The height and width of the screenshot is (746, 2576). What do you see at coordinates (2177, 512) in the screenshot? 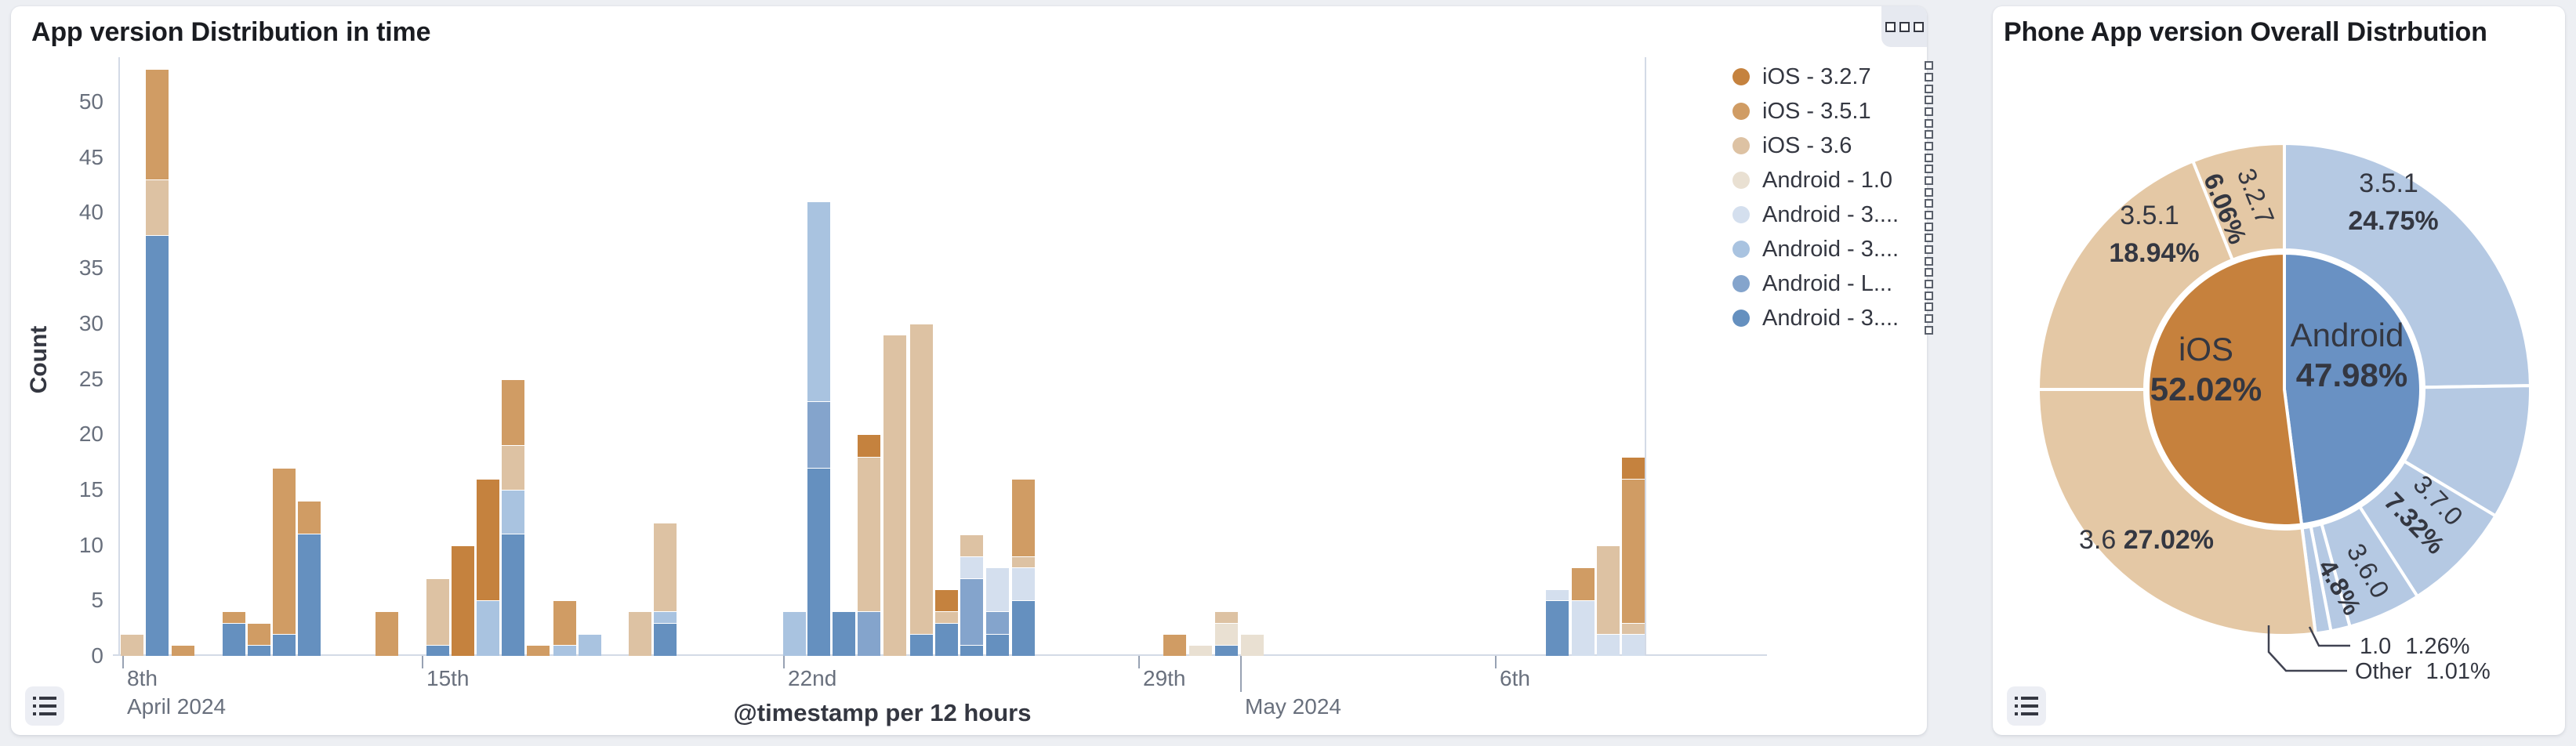
I see `donut-outer-slice-3.6` at bounding box center [2177, 512].